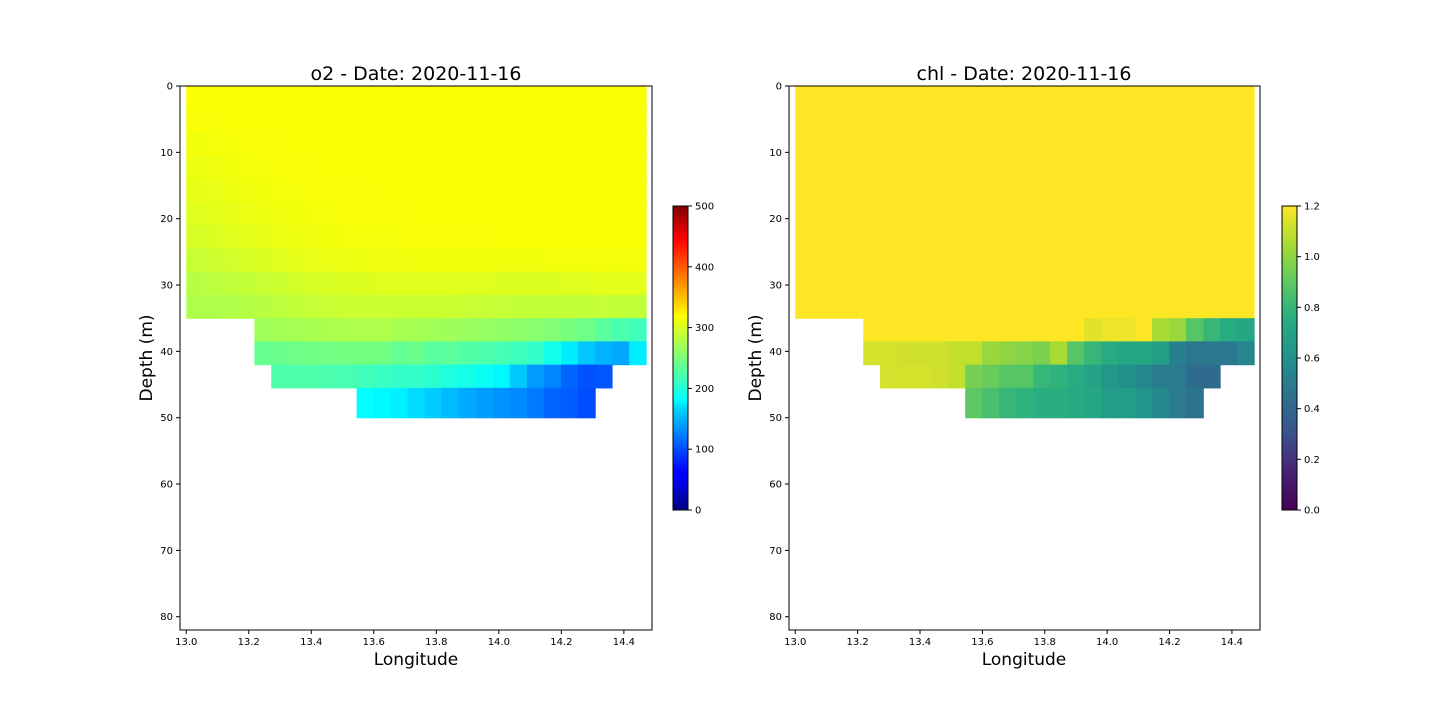 Image resolution: width=1440 pixels, height=720 pixels. What do you see at coordinates (1312, 257) in the screenshot?
I see `colorbar-tick-label: 1.0` at bounding box center [1312, 257].